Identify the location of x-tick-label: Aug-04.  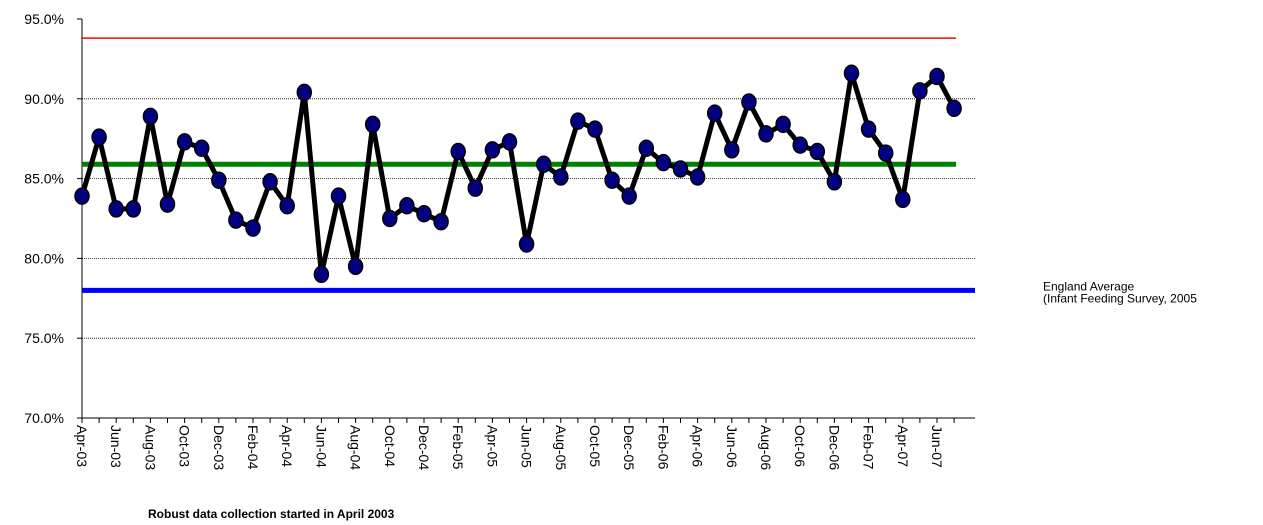
(356, 447).